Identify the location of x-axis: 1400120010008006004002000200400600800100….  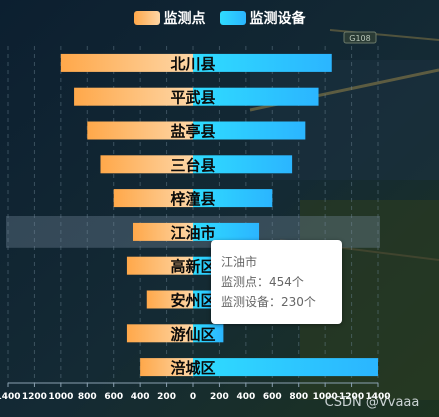
(195, 392).